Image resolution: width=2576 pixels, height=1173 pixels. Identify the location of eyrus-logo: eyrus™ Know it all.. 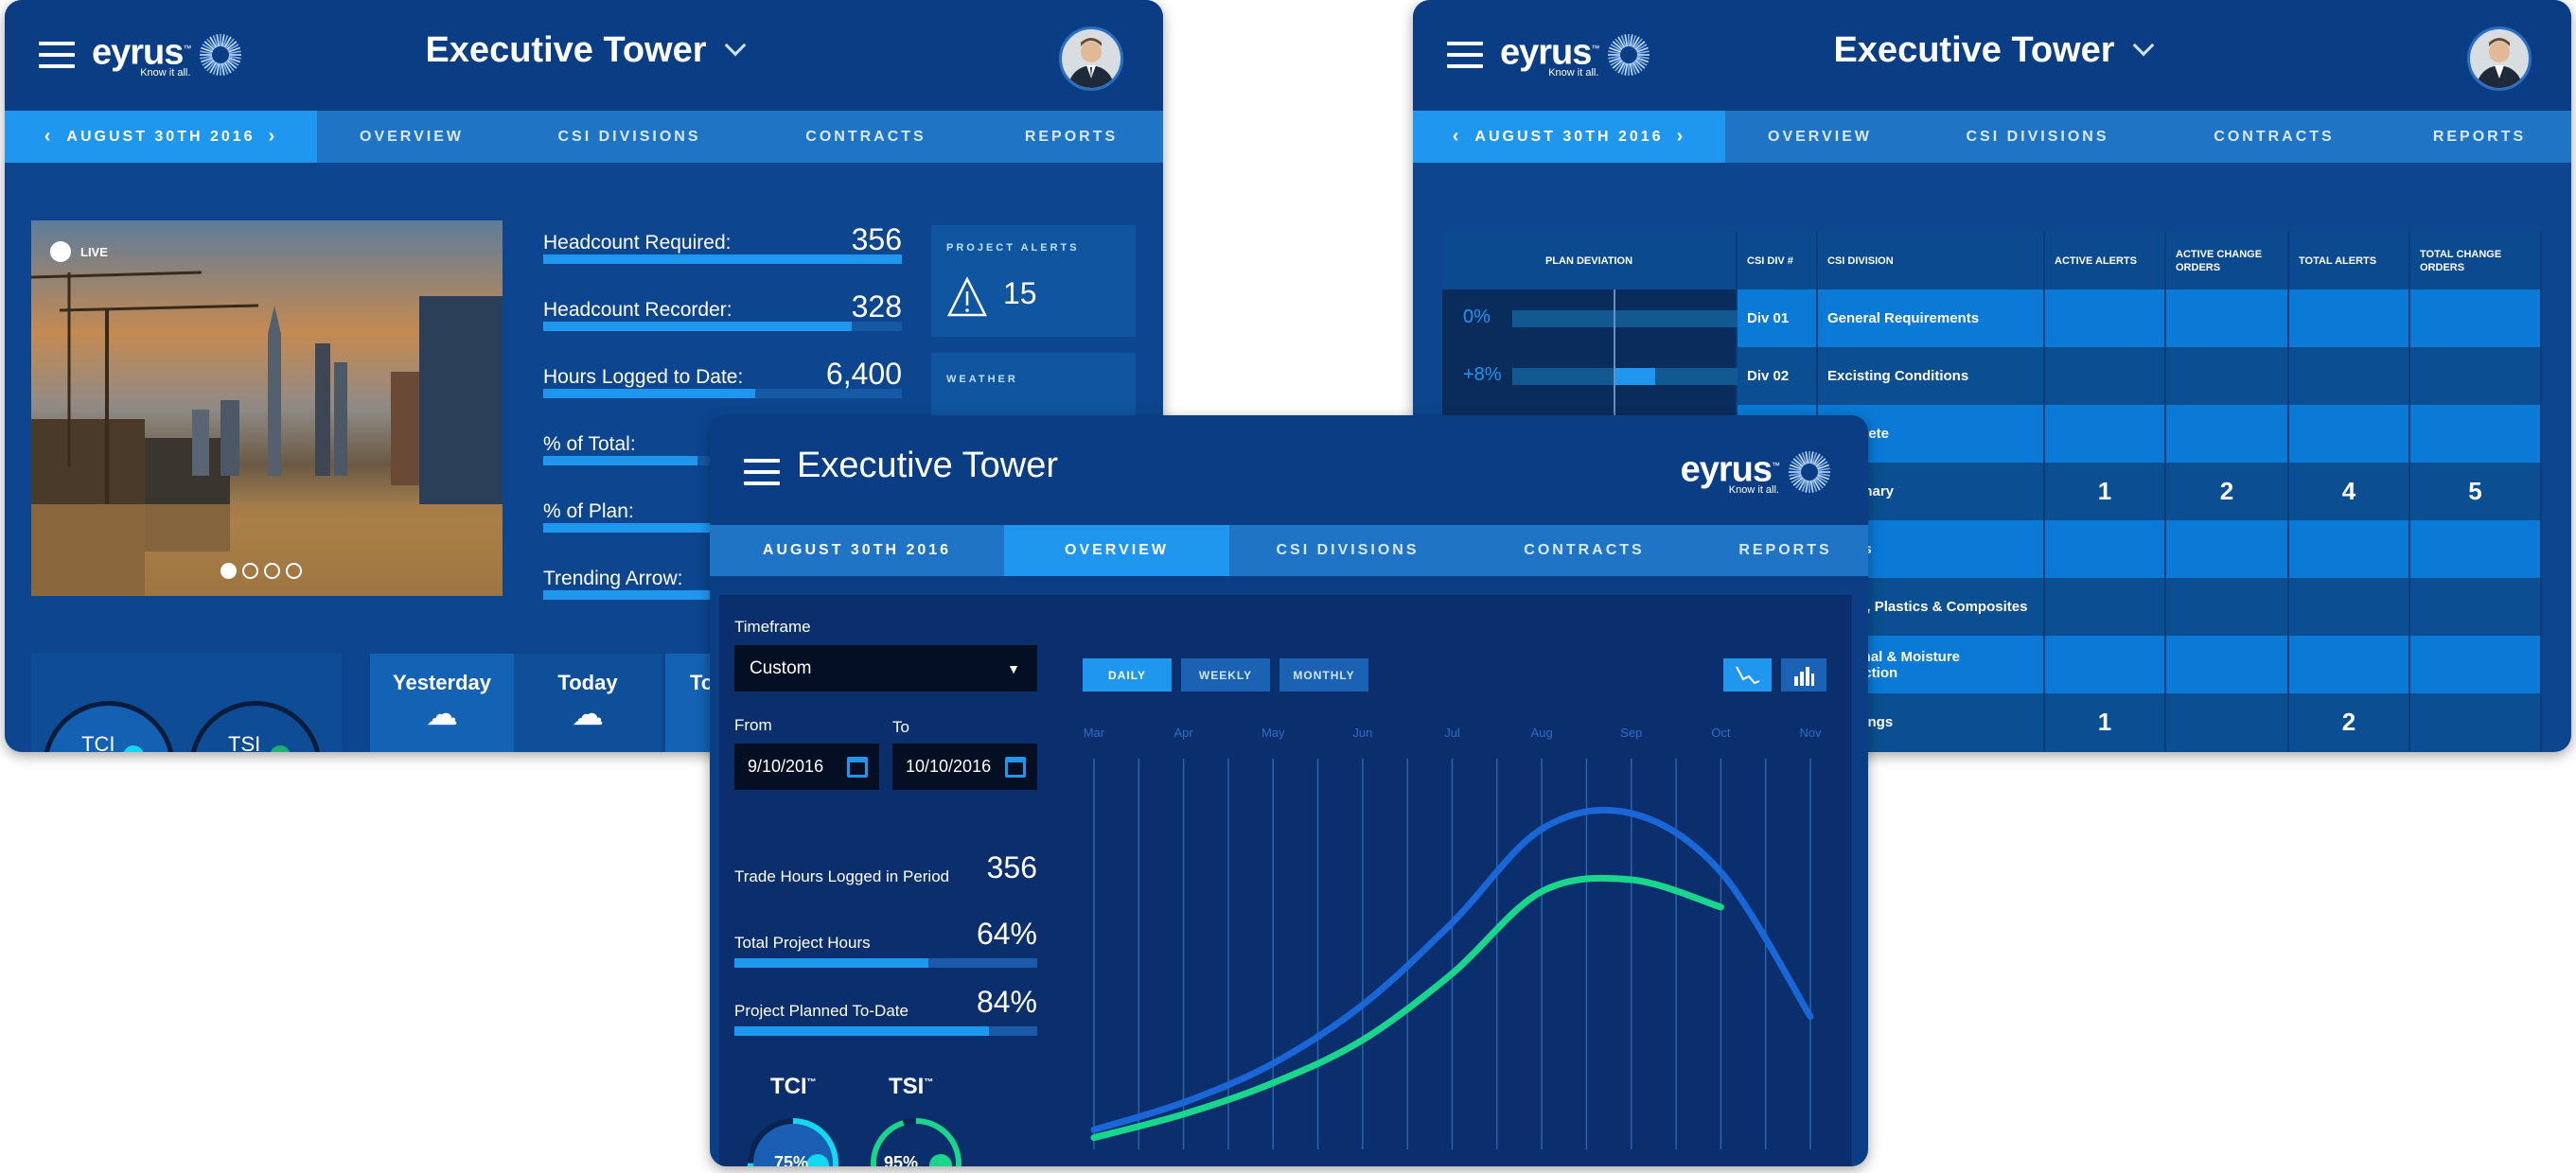
(1575, 55).